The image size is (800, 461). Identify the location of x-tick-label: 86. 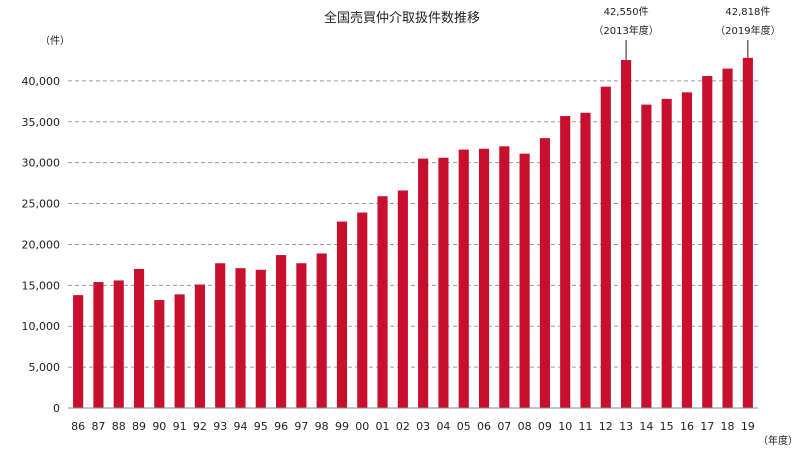
(78, 426).